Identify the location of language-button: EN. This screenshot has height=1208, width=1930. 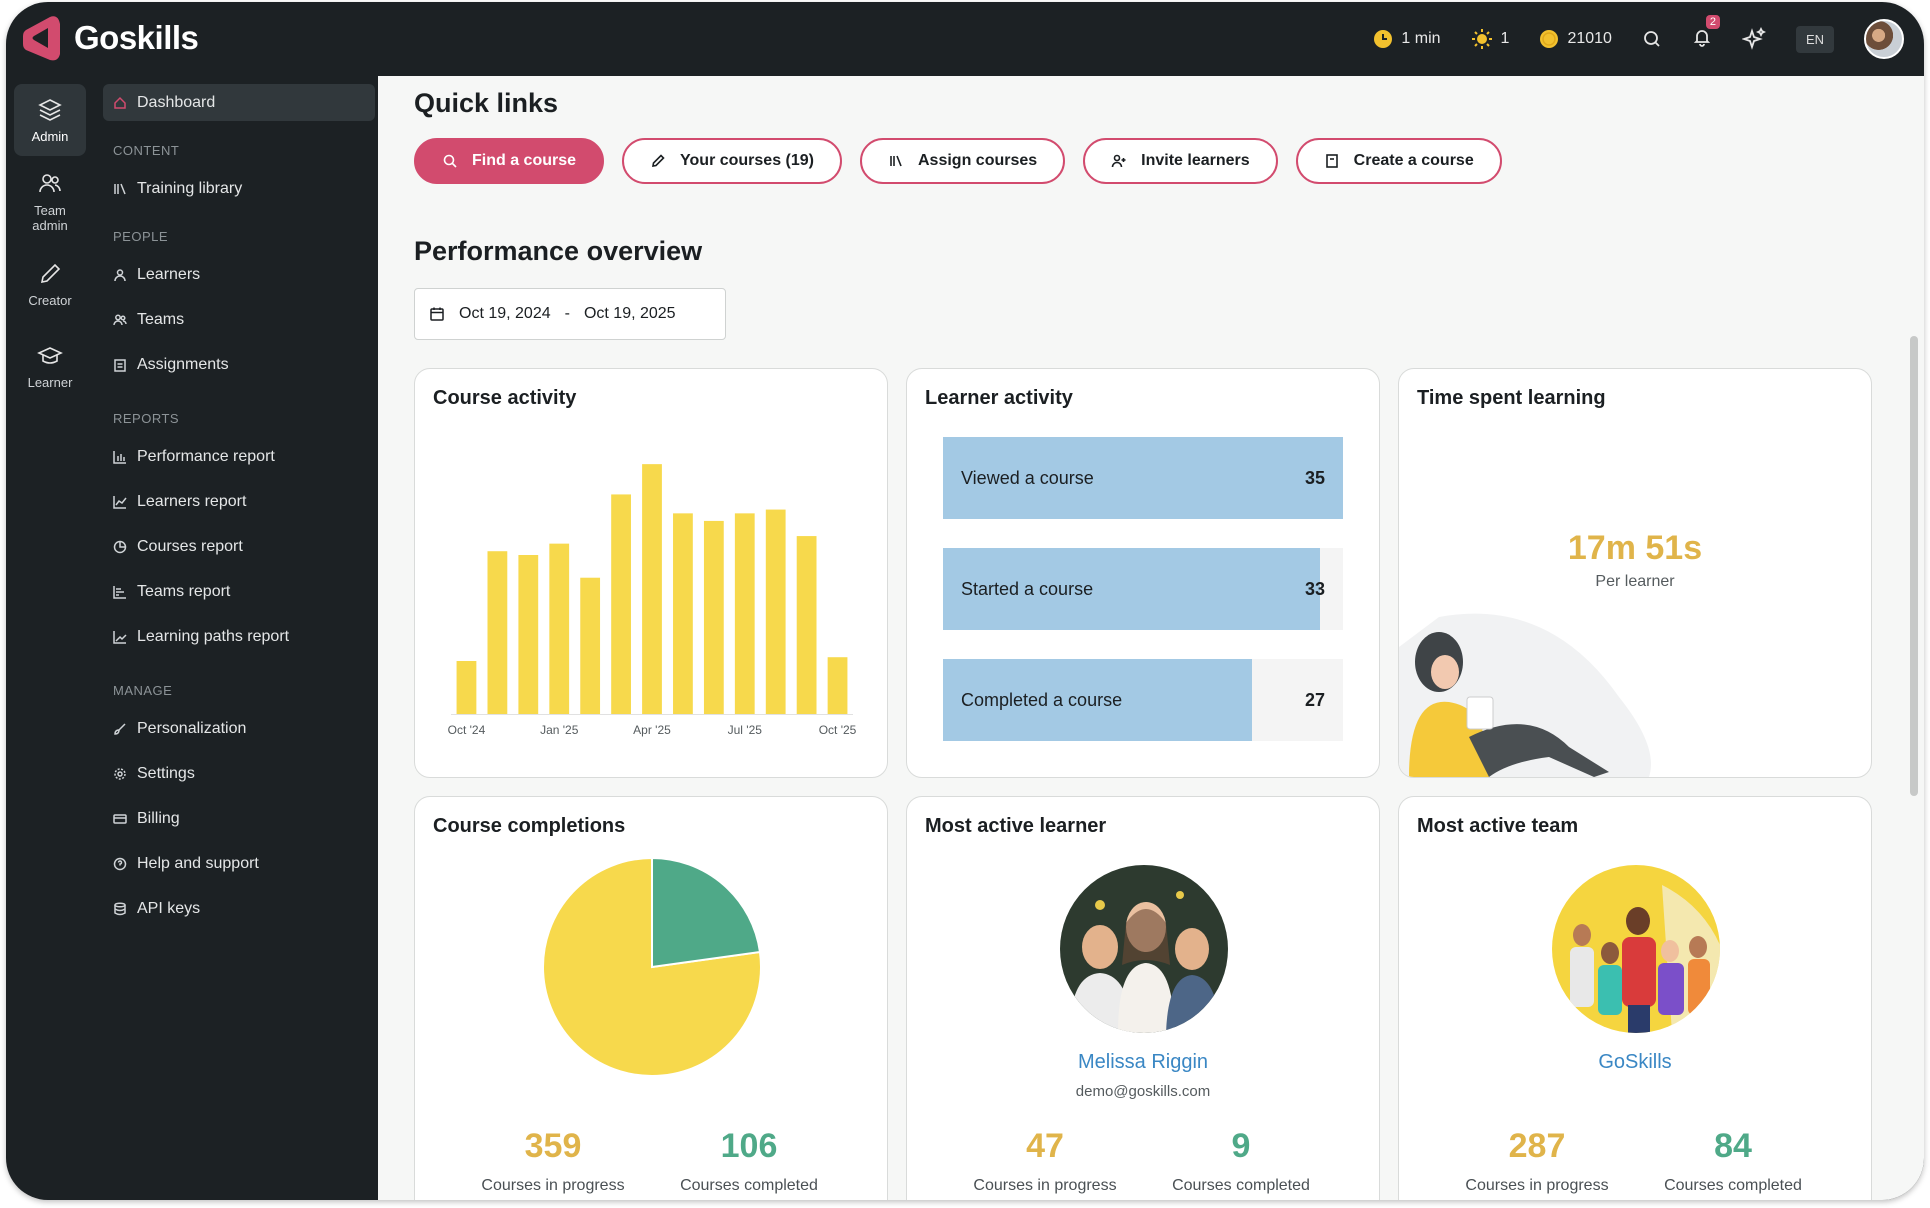
(1814, 39).